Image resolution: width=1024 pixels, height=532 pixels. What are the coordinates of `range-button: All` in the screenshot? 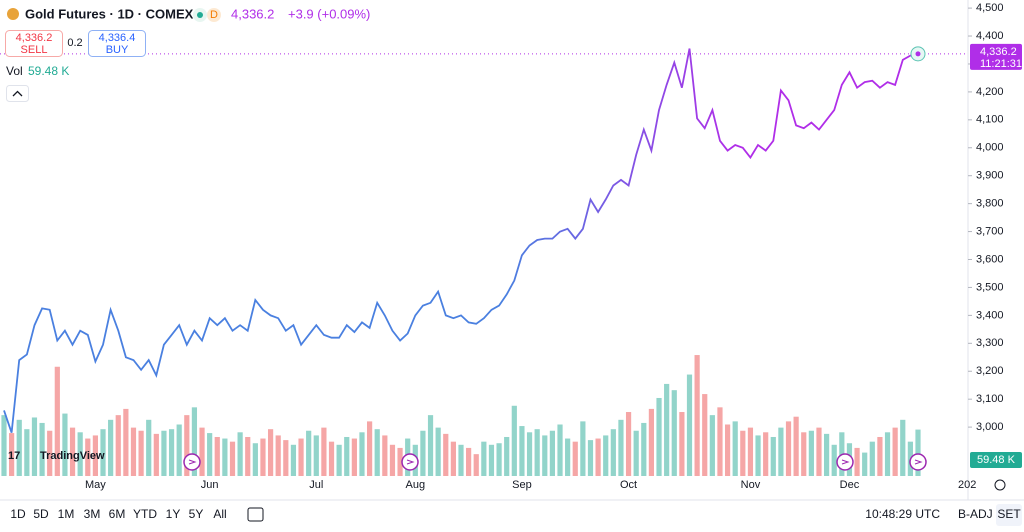 It's located at (219, 514).